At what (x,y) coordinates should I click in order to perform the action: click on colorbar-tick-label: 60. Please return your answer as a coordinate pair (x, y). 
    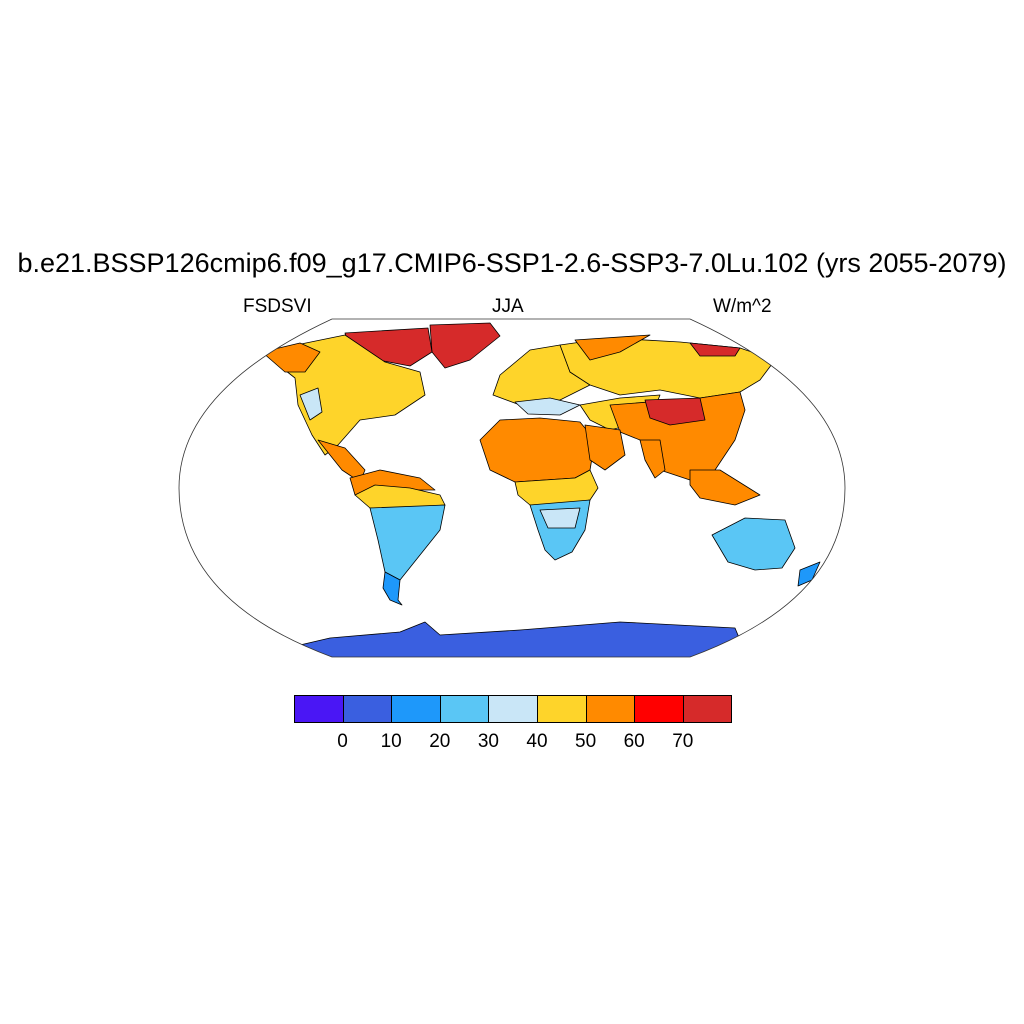
    Looking at the image, I should click on (634, 741).